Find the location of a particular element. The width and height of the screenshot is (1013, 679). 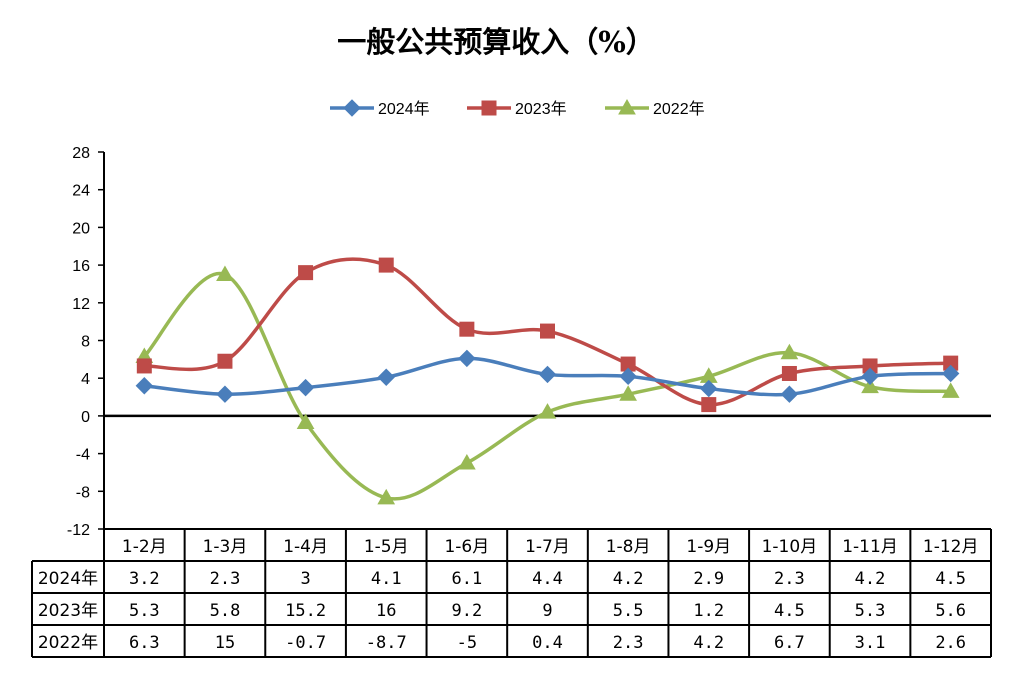

legend: 2024年 2023年 2022年 is located at coordinates (517, 108).